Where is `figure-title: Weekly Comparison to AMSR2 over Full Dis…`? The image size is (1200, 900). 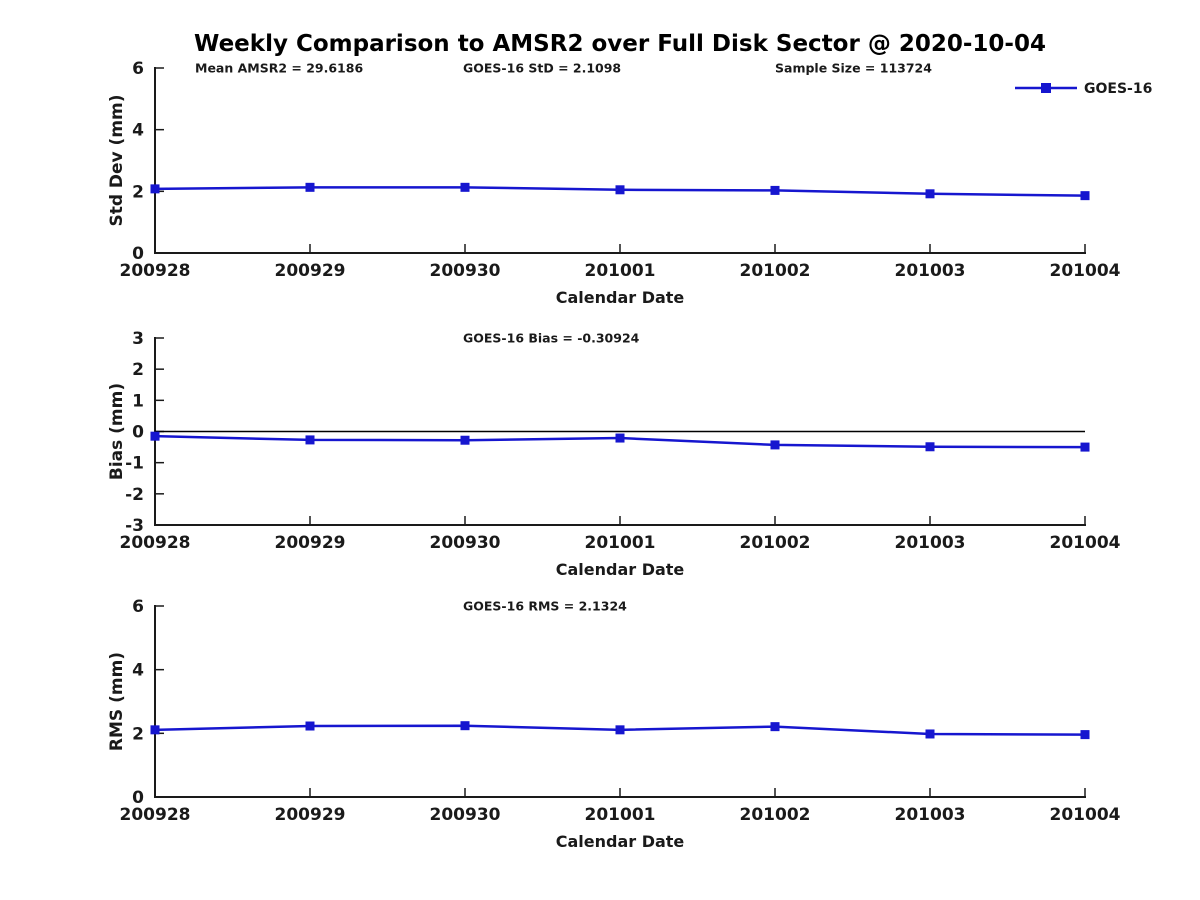
figure-title: Weekly Comparison to AMSR2 over Full Dis… is located at coordinates (620, 44).